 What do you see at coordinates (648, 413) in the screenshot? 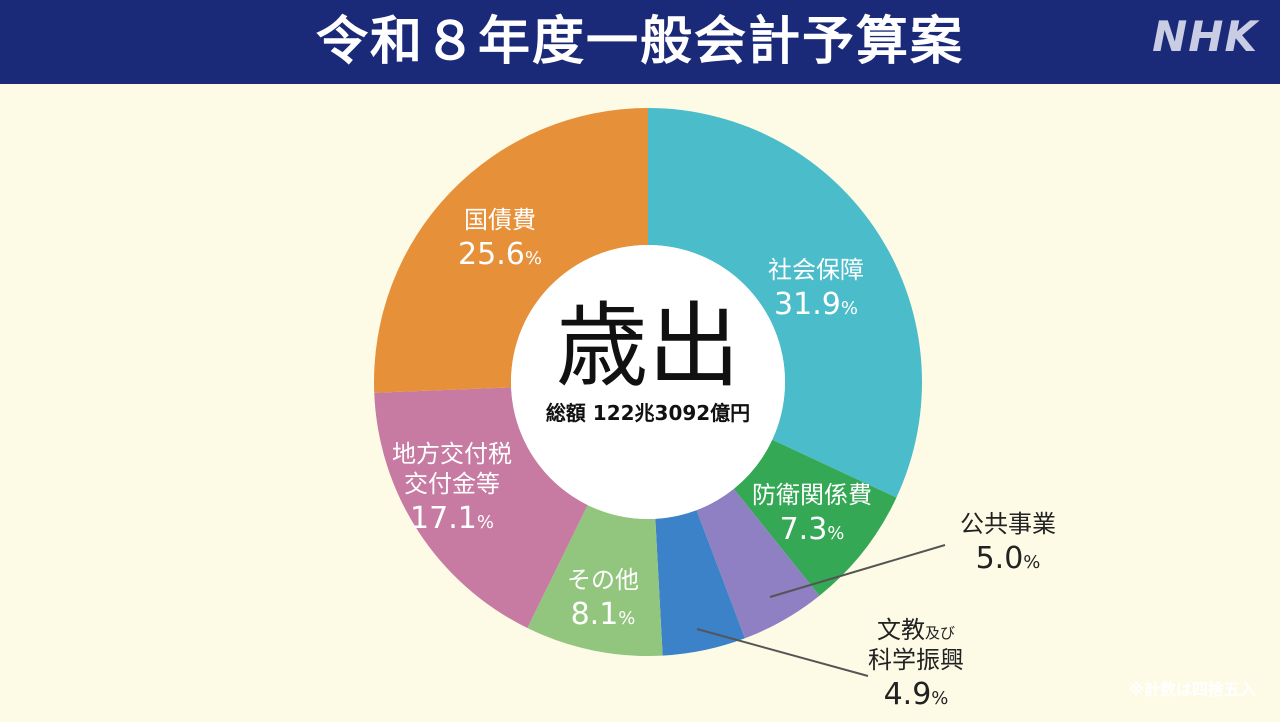
I see `center-total: 総額 122兆3092億円` at bounding box center [648, 413].